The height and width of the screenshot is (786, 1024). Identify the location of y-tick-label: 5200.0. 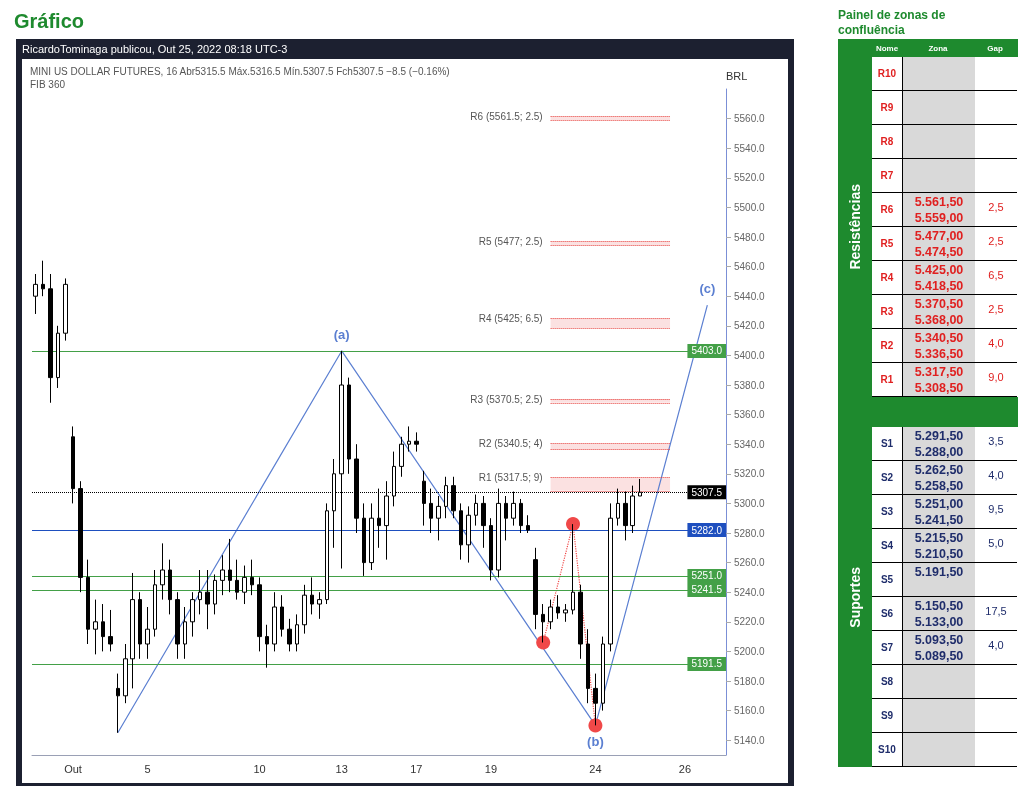
(750, 651).